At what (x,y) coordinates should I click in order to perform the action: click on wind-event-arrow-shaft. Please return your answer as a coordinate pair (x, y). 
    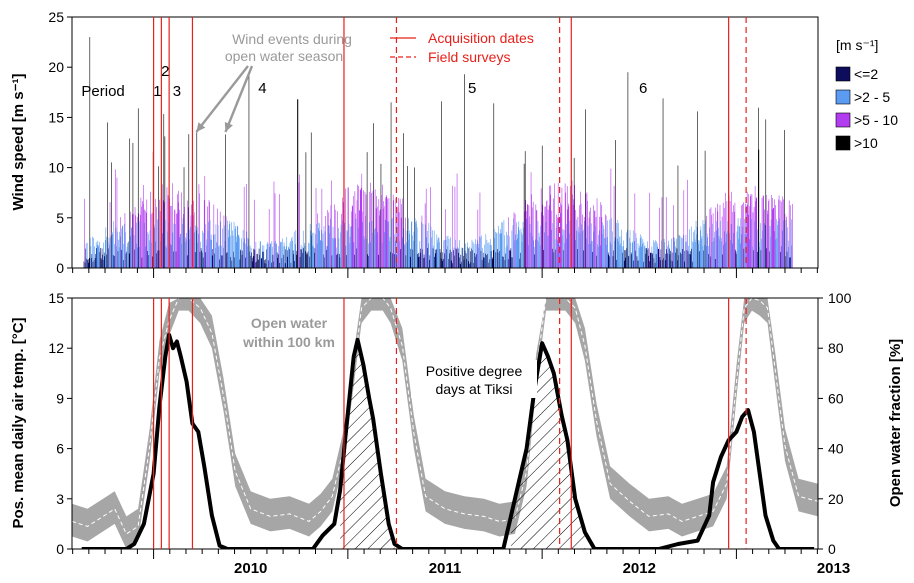
    Looking at the image, I should click on (239, 99).